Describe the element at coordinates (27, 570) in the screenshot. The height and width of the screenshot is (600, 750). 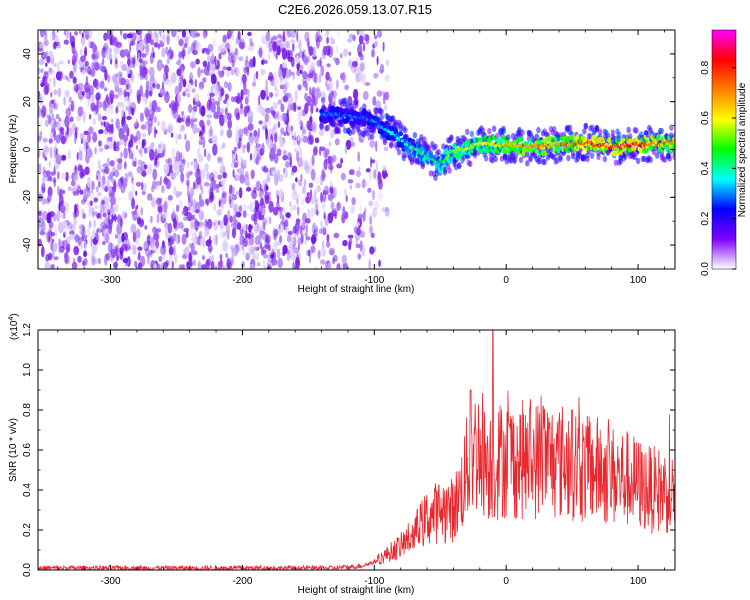
I see `y-tick-label: 0.0` at that location.